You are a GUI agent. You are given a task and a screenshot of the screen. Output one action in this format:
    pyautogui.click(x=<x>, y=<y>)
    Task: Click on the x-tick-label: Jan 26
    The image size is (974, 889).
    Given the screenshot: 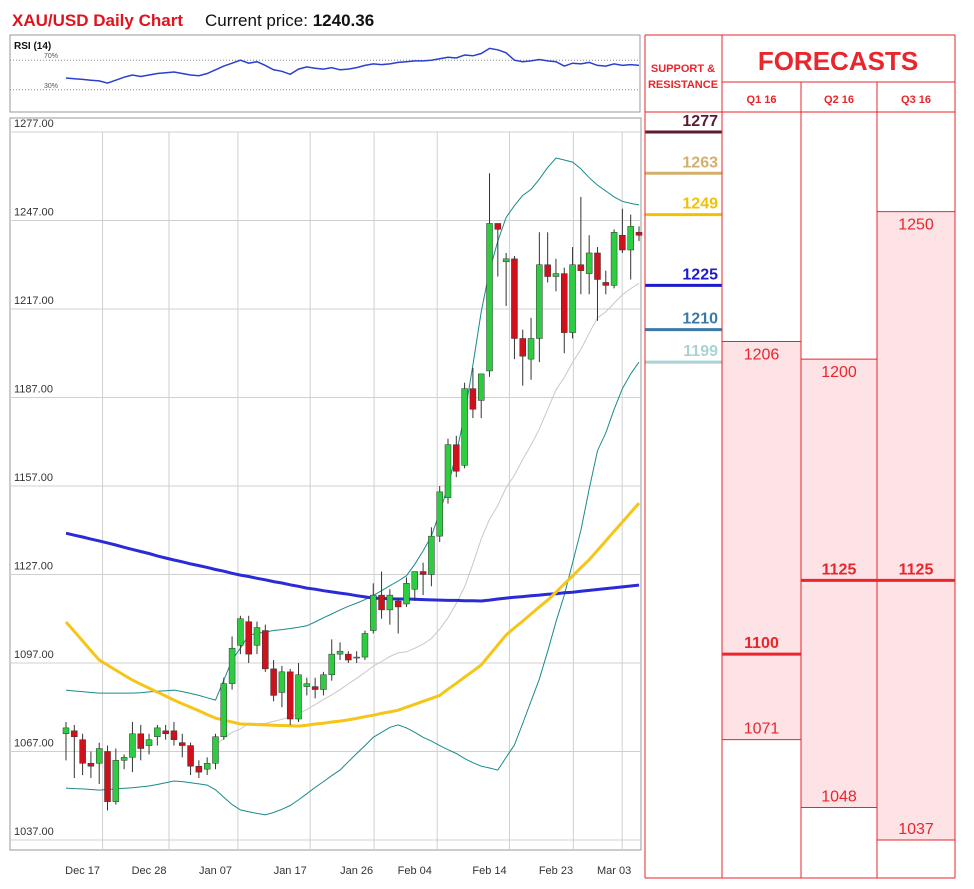 What is the action you would take?
    pyautogui.click(x=356, y=871)
    